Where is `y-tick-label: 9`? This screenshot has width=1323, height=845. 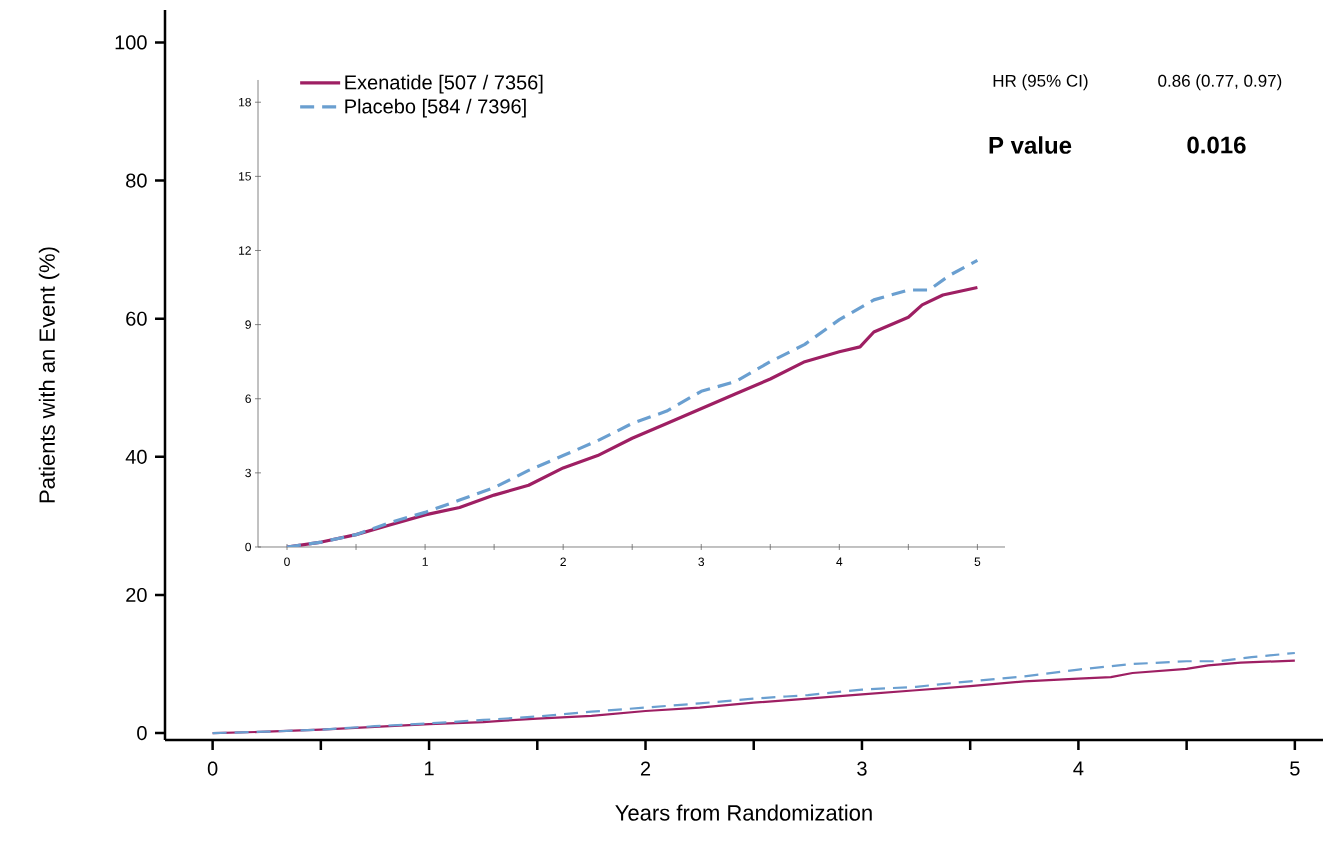
y-tick-label: 9 is located at coordinates (248, 324).